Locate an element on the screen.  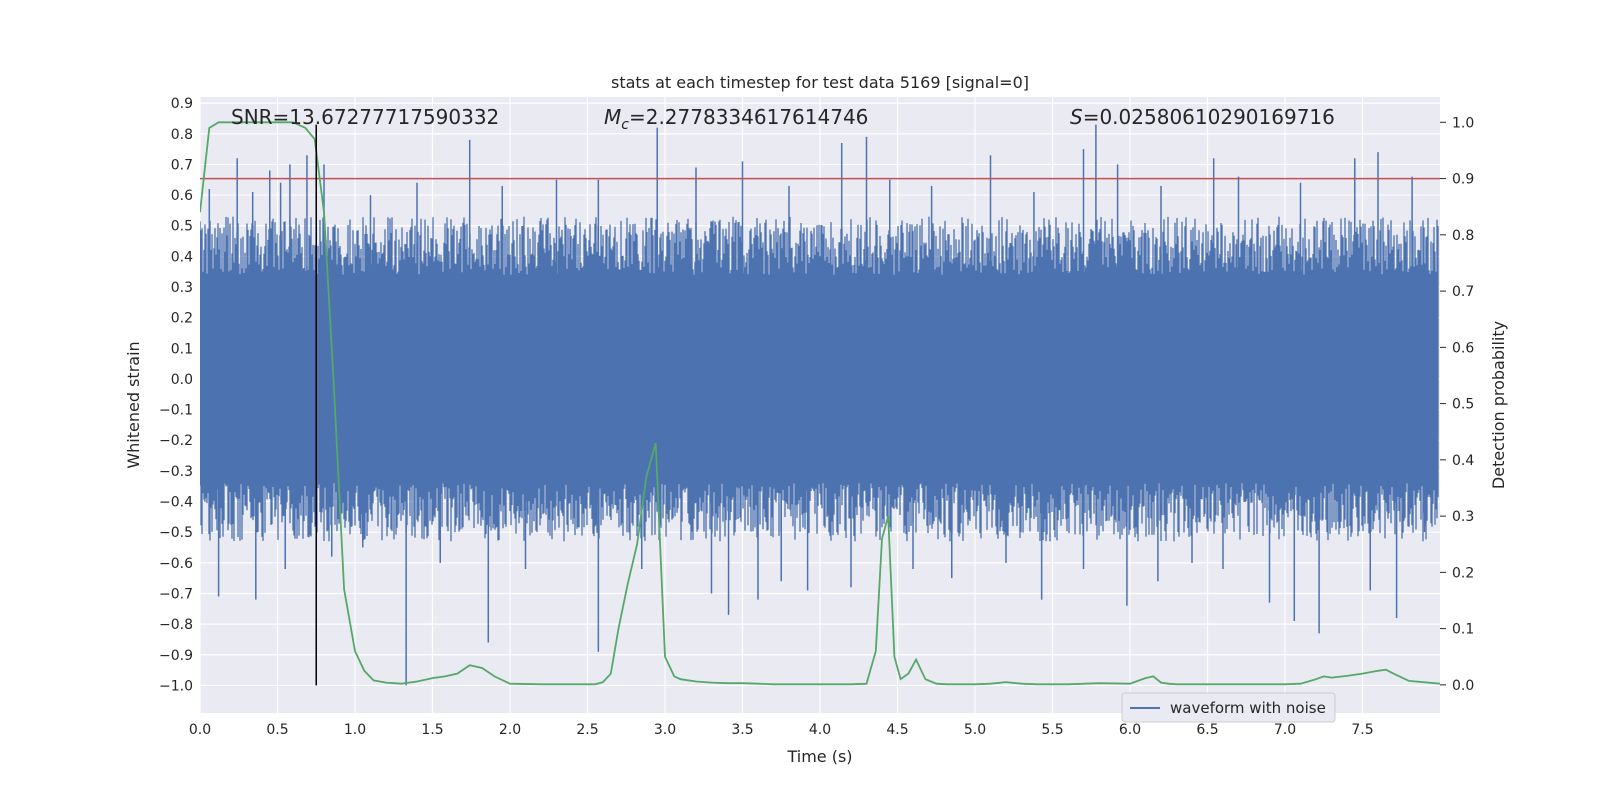
y-left-tick-label: 0.5 is located at coordinates (182, 227).